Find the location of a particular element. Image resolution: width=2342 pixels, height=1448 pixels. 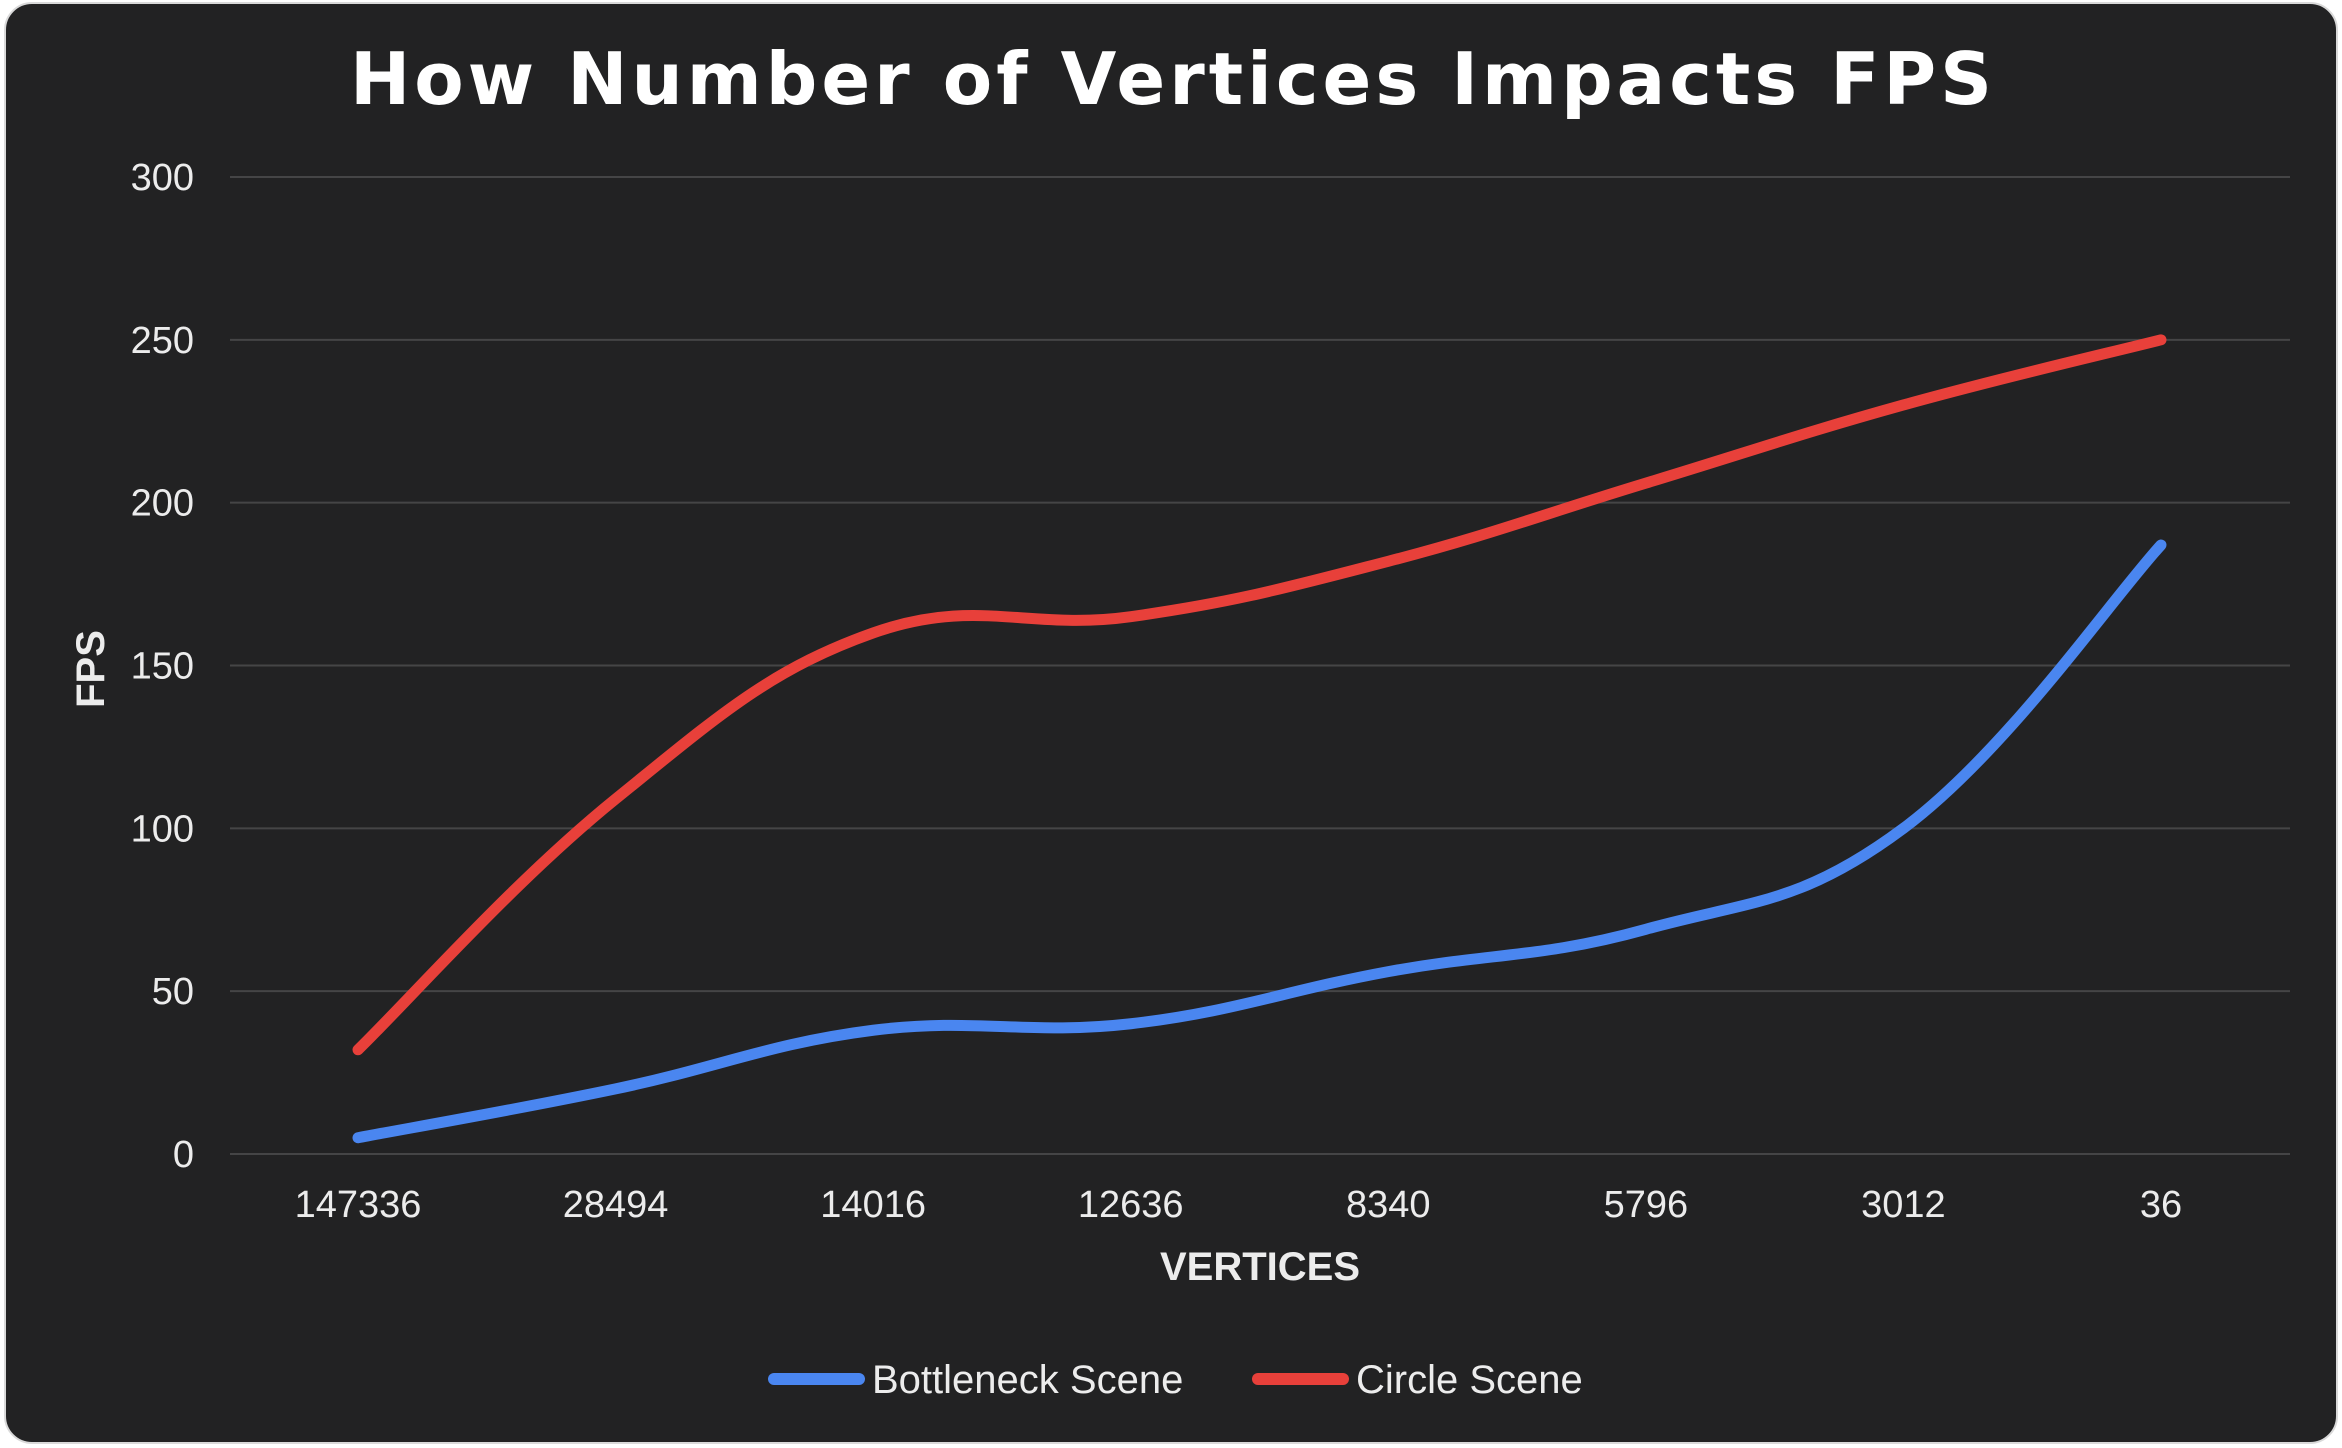

y-tick-label: 0 is located at coordinates (183, 1155).